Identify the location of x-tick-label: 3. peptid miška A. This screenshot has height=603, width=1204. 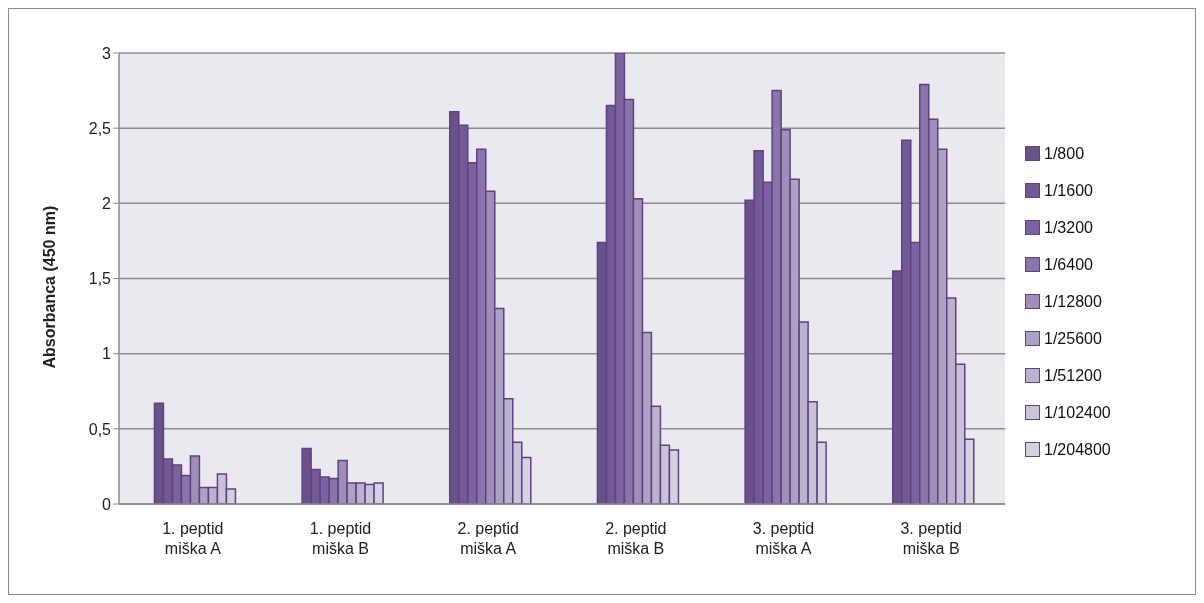
(783, 538).